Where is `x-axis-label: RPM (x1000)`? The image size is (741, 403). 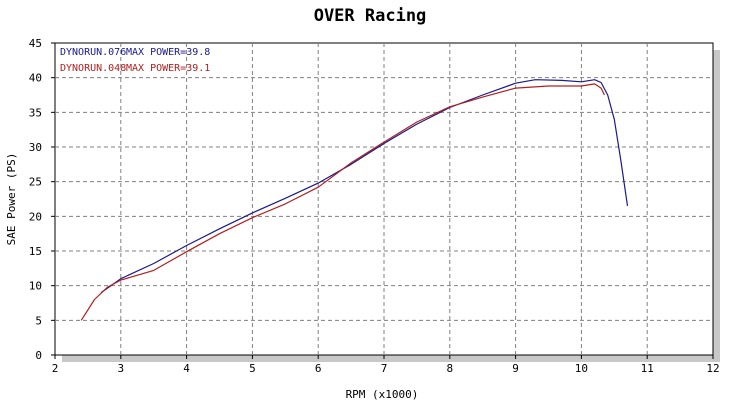
x-axis-label: RPM (x1000) is located at coordinates (382, 394).